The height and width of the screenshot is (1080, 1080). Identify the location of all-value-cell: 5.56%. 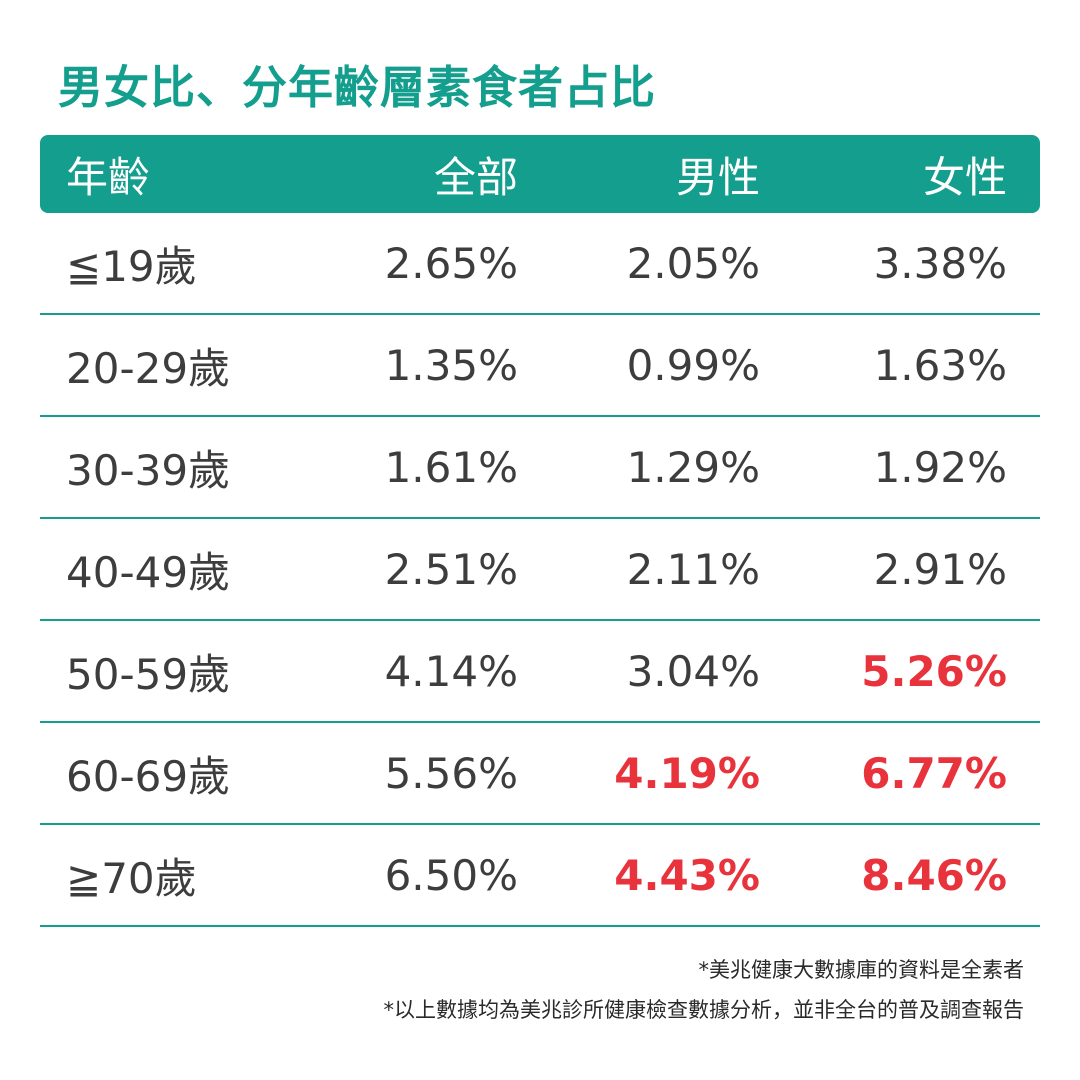
(451, 773).